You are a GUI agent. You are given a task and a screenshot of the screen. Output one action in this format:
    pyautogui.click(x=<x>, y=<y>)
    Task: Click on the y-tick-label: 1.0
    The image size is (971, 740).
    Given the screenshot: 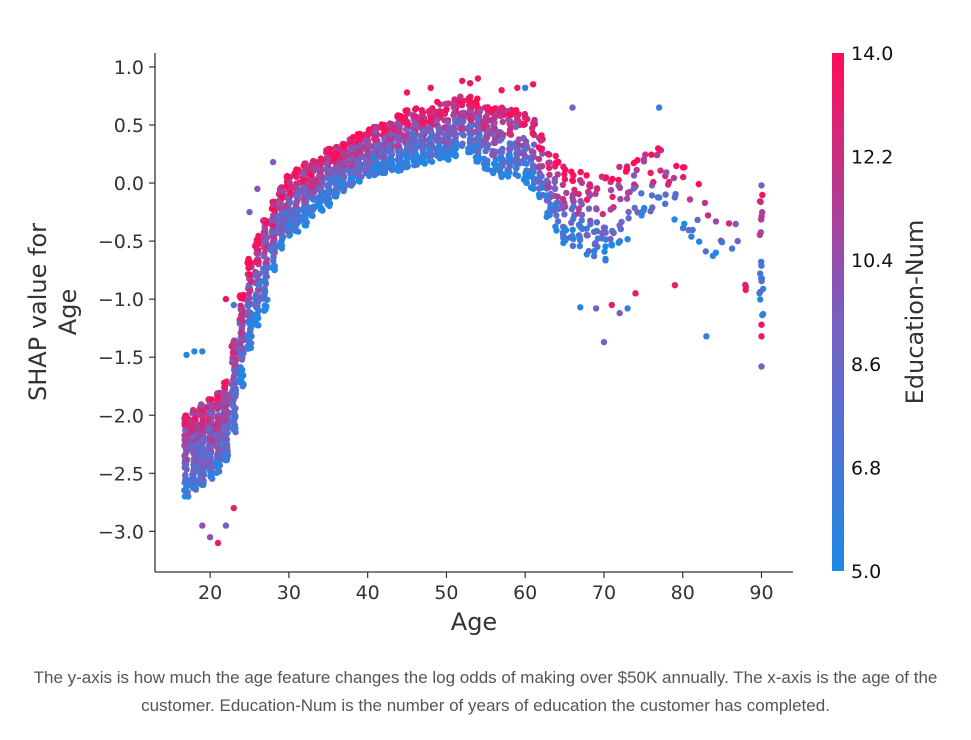 What is the action you would take?
    pyautogui.click(x=129, y=68)
    